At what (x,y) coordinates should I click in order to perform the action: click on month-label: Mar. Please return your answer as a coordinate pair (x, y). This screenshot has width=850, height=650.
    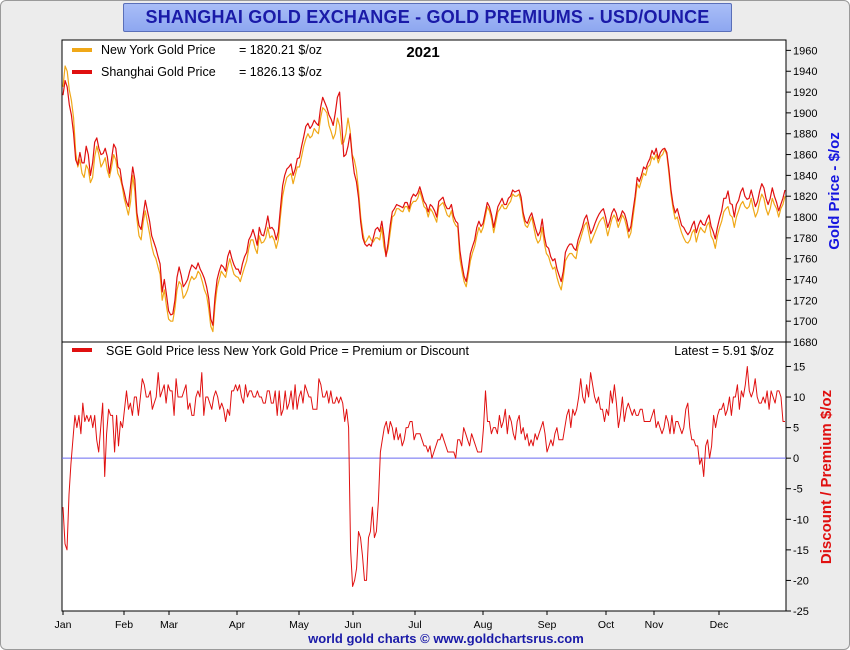
    Looking at the image, I should click on (169, 625).